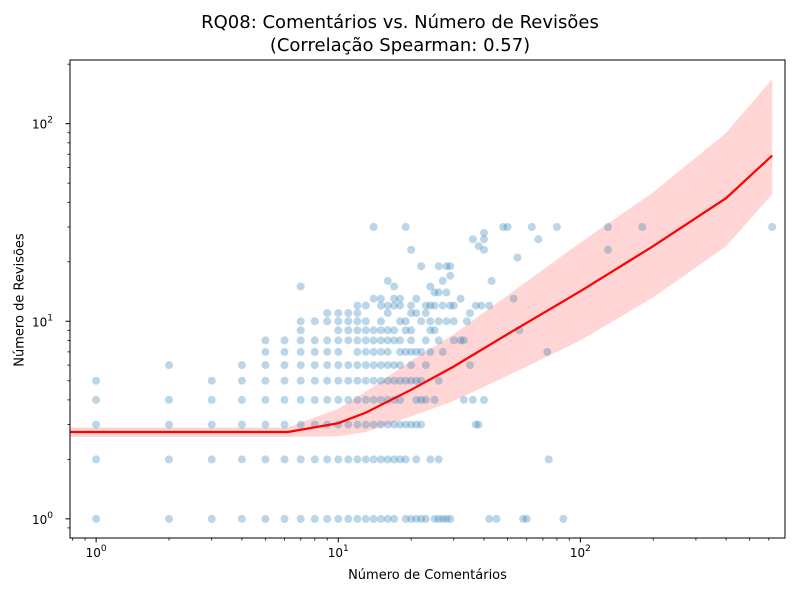 This screenshot has width=800, height=604. What do you see at coordinates (42, 321) in the screenshot?
I see `y-tick-label: 10¹` at bounding box center [42, 321].